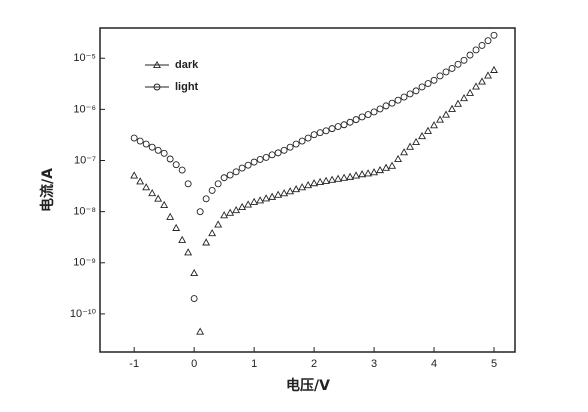 Image resolution: width=588 pixels, height=412 pixels. I want to click on y-tick-label: 10⁻¹⁰, so click(83, 314).